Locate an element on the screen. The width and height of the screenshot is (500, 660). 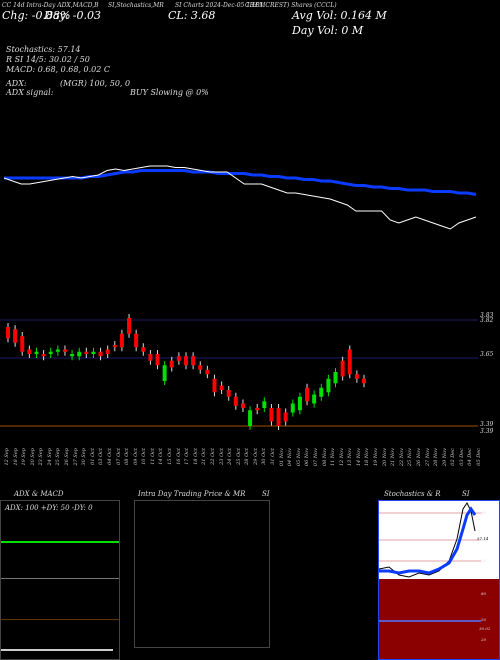
x-tick-label: 25 Oct is located at coordinates (238, 456).